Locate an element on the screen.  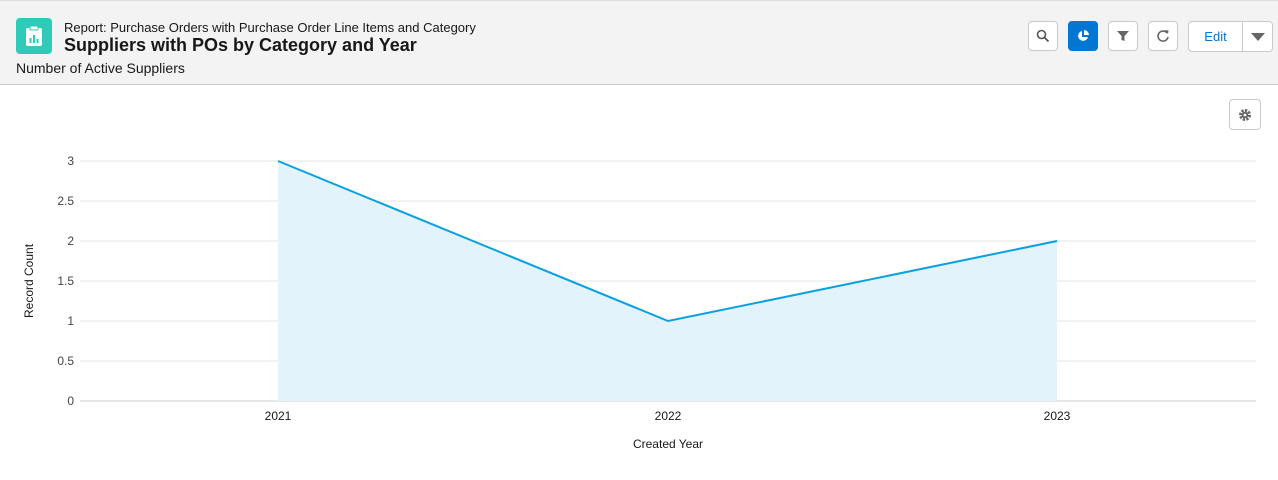
edit-button-group: Edit is located at coordinates (1230, 36).